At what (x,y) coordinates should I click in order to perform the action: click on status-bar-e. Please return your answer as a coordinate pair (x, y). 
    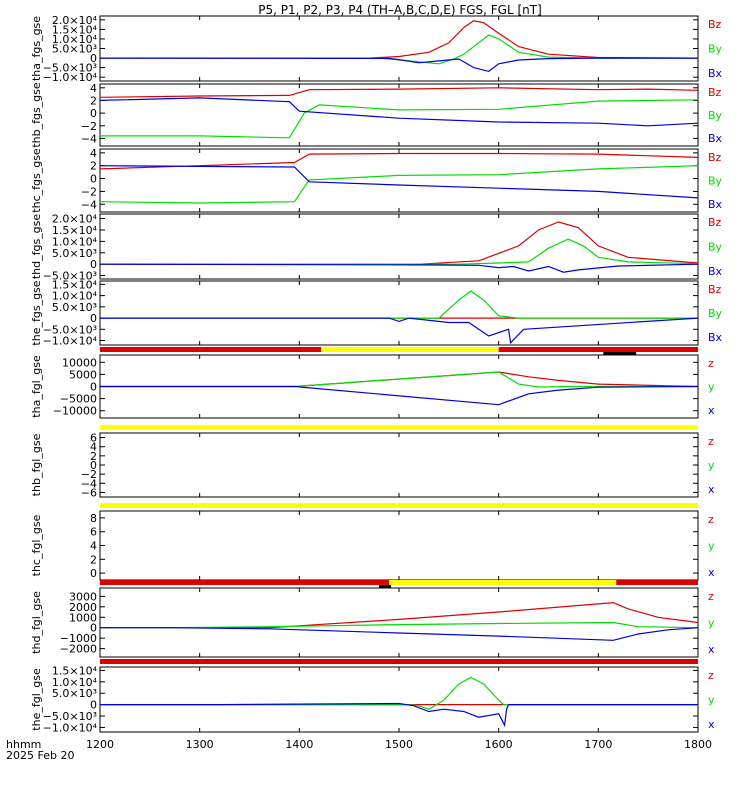
    Looking at the image, I should click on (399, 661).